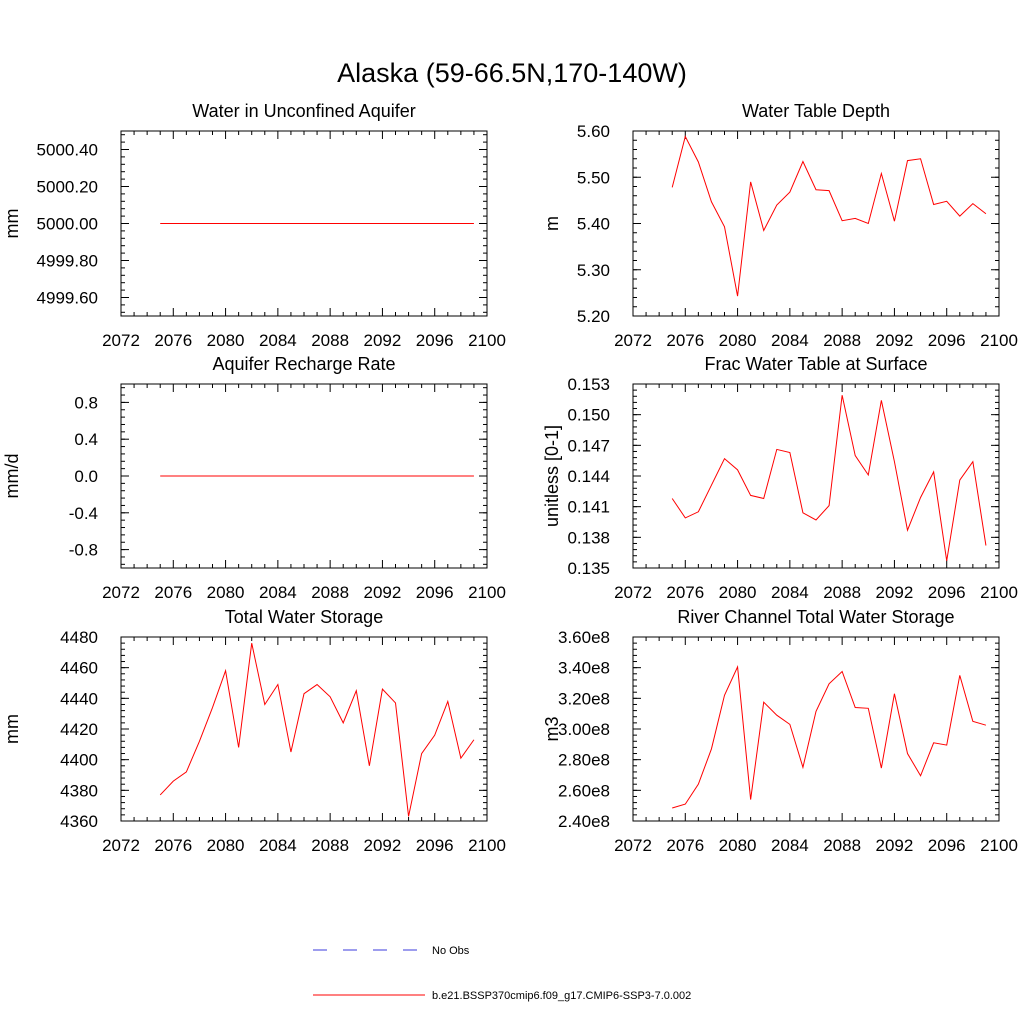 This screenshot has height=1024, width=1024. Describe the element at coordinates (552, 476) in the screenshot. I see `y-axis-label: unitless [0-1]` at that location.